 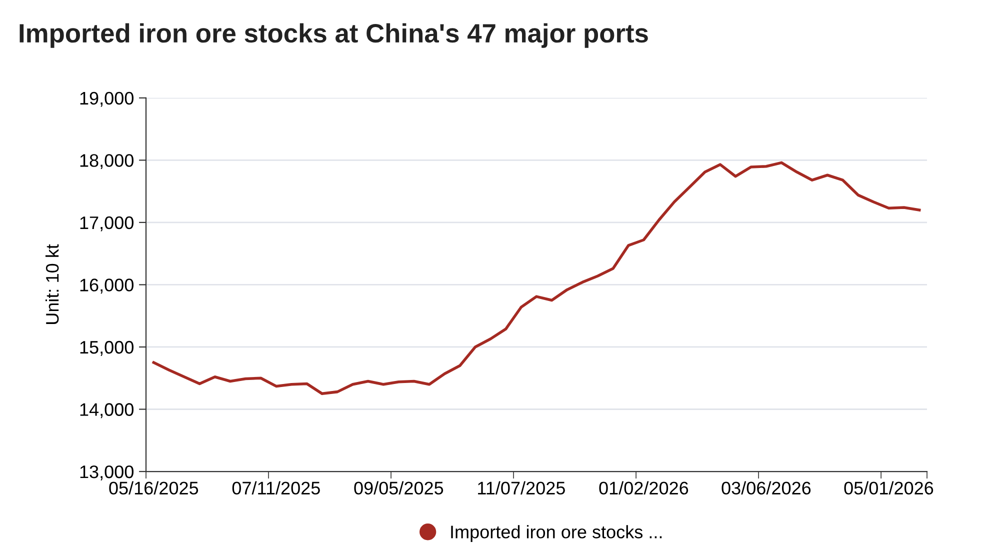 What do you see at coordinates (276, 487) in the screenshot?
I see `x-tick-label: 07/11/2025` at bounding box center [276, 487].